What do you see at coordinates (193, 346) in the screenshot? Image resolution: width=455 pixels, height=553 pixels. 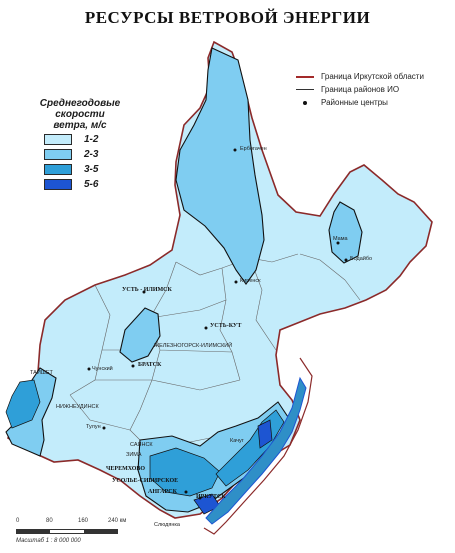 I see `city-zheleznogorsk: ЖЕЛЕЗНОГОРСК-ИЛИМСКИЙ` at bounding box center [193, 346].